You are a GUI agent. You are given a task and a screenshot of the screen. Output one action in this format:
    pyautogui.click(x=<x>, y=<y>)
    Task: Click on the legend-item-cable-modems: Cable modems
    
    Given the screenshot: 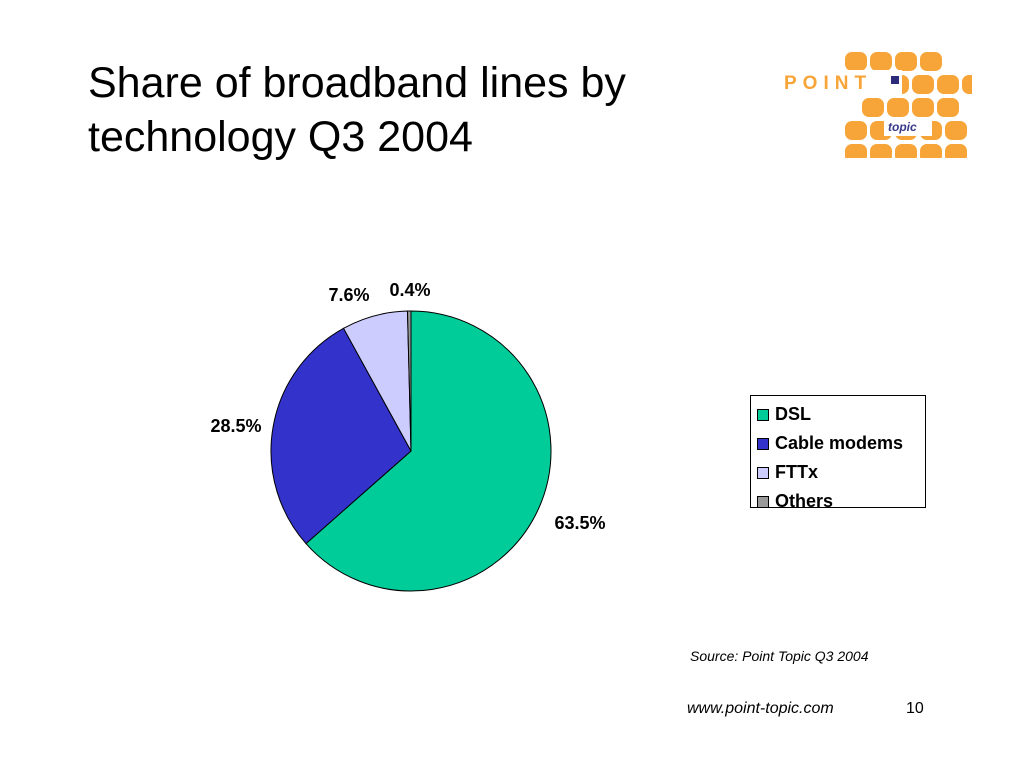 What is the action you would take?
    pyautogui.click(x=841, y=443)
    